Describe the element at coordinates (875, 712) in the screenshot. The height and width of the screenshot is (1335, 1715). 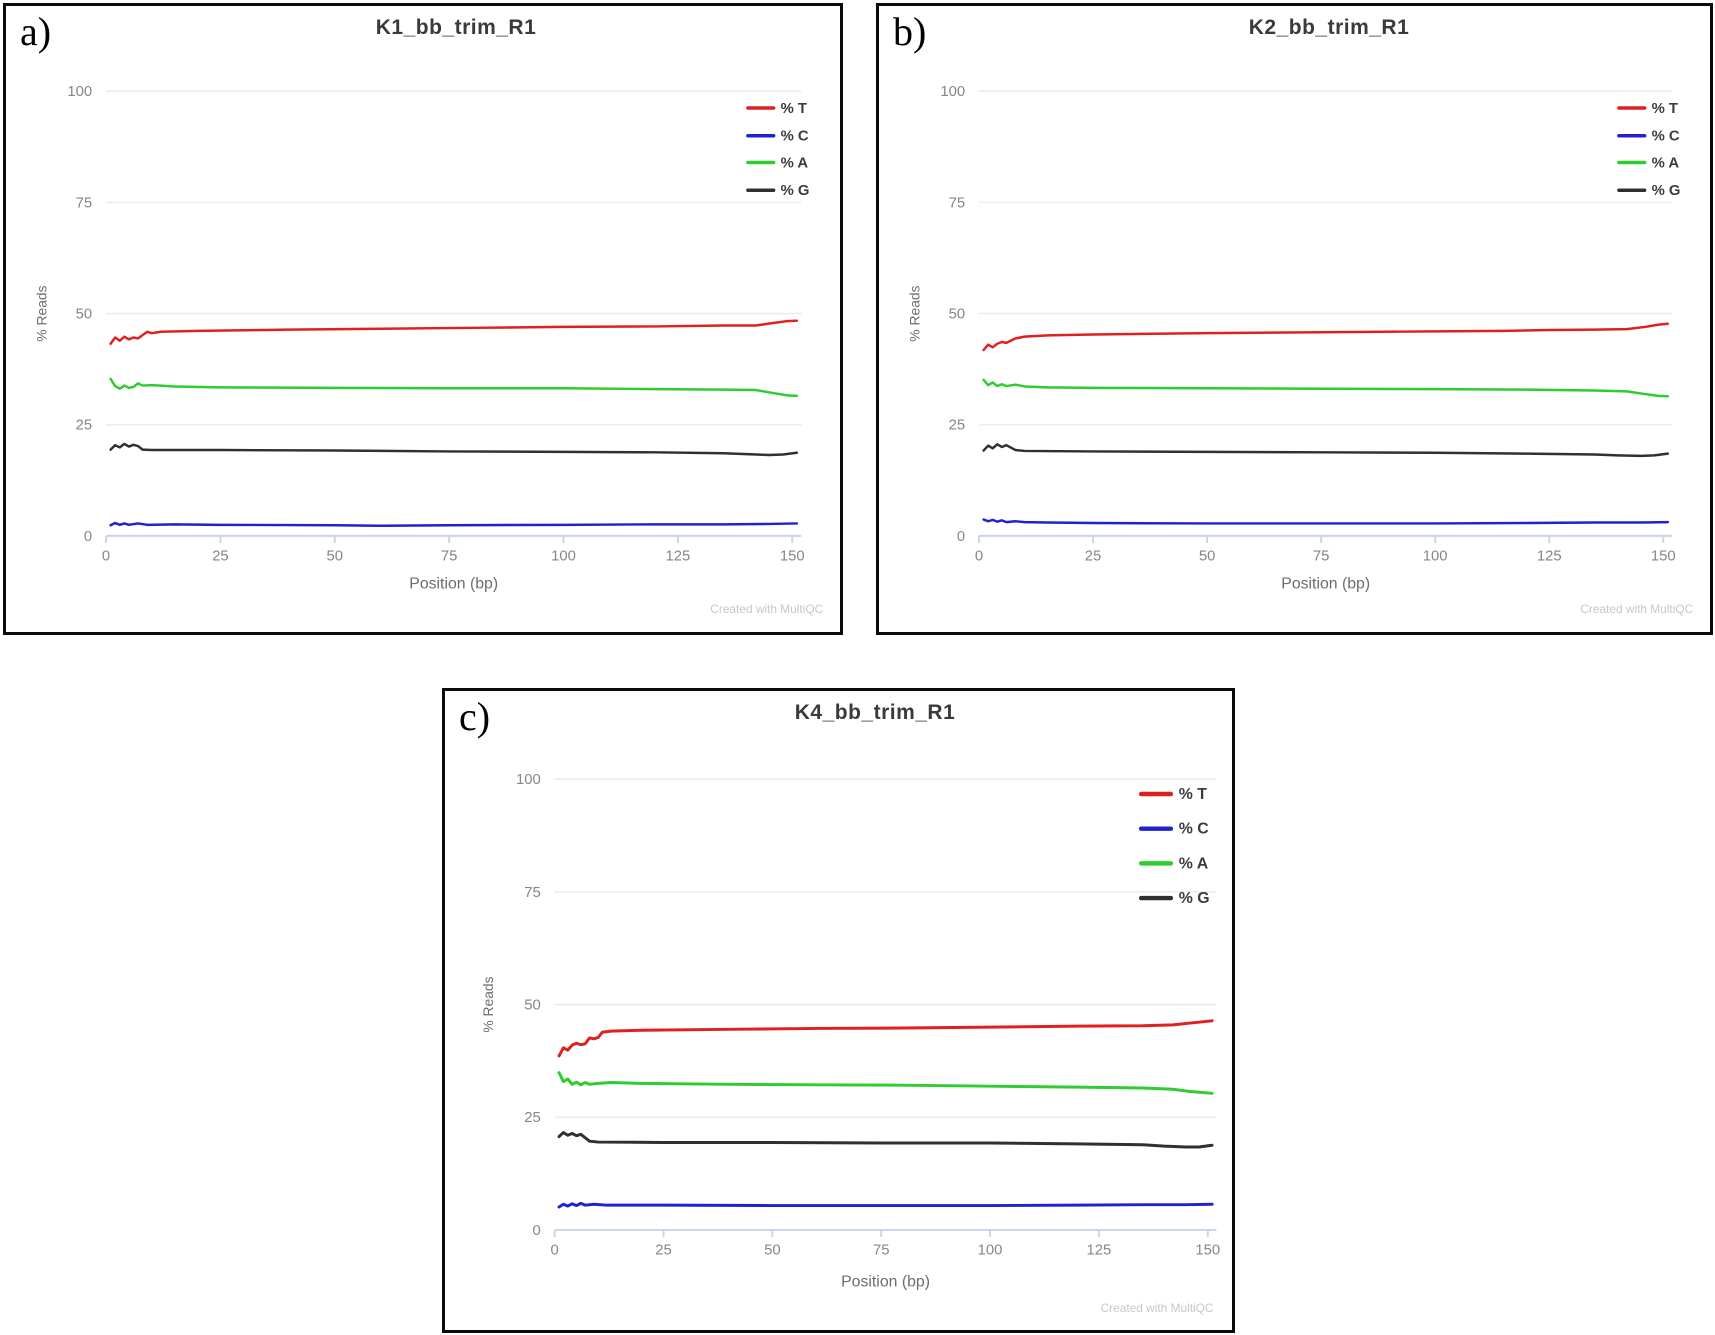
I see `chart-title-c: K4_bb_trim_R1` at that location.